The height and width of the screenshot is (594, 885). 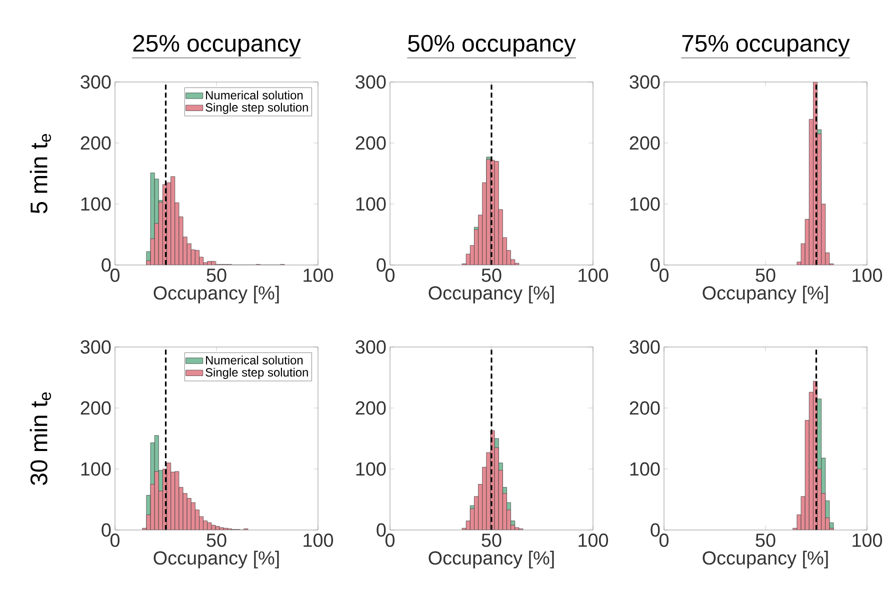 What do you see at coordinates (217, 45) in the screenshot?
I see `chart-title: 25% occupancy` at bounding box center [217, 45].